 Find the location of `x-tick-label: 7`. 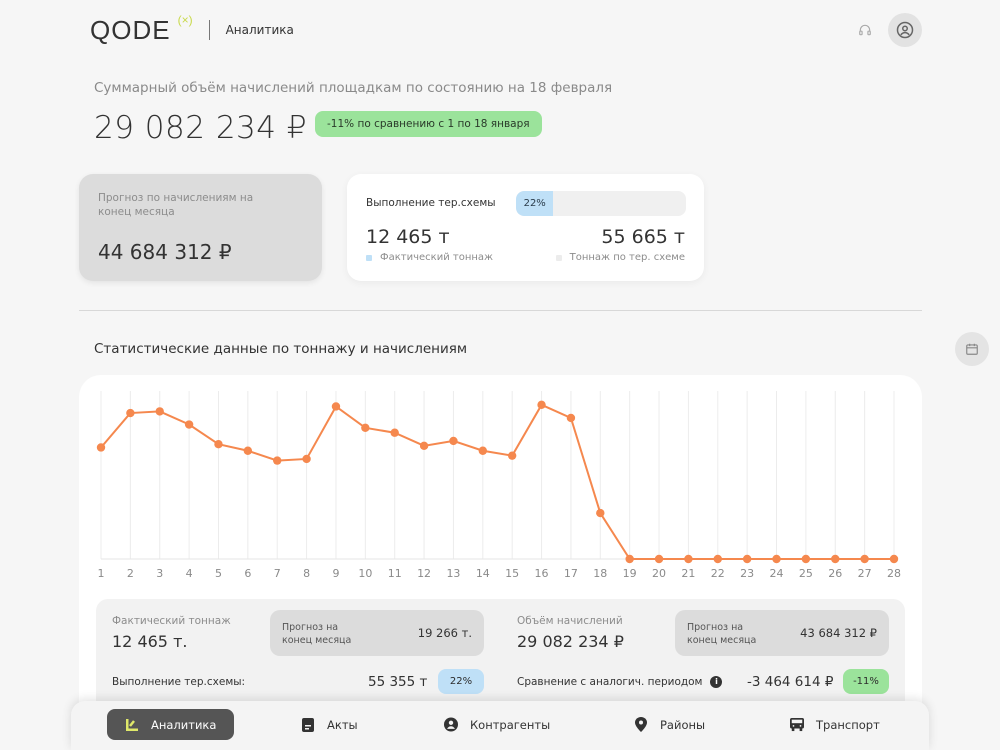

x-tick-label: 7 is located at coordinates (277, 573).